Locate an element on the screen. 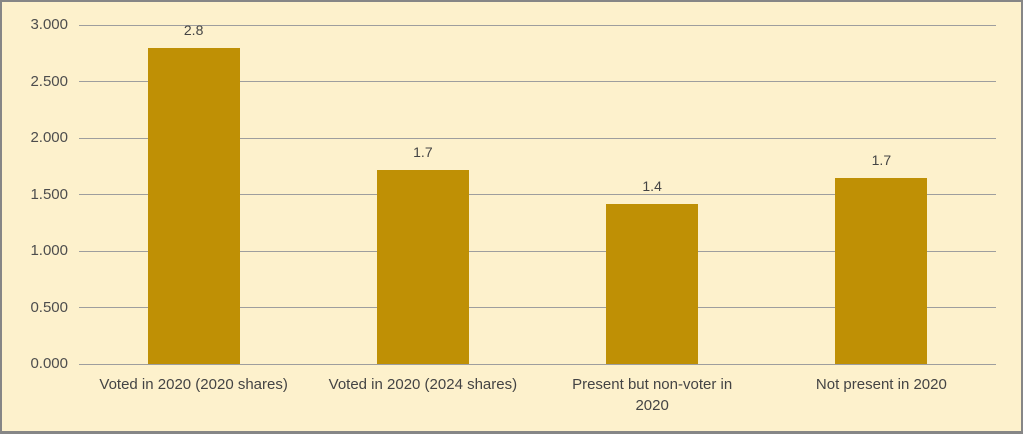  y-axis-tick-label: 2.000 is located at coordinates (49, 137).